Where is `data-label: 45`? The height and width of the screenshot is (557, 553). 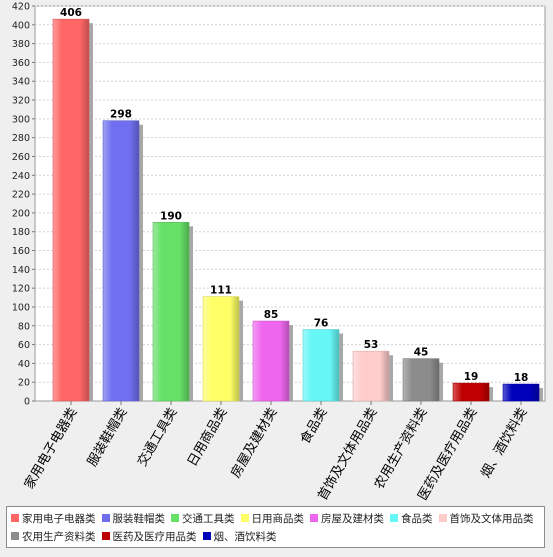
data-label: 45 is located at coordinates (421, 353).